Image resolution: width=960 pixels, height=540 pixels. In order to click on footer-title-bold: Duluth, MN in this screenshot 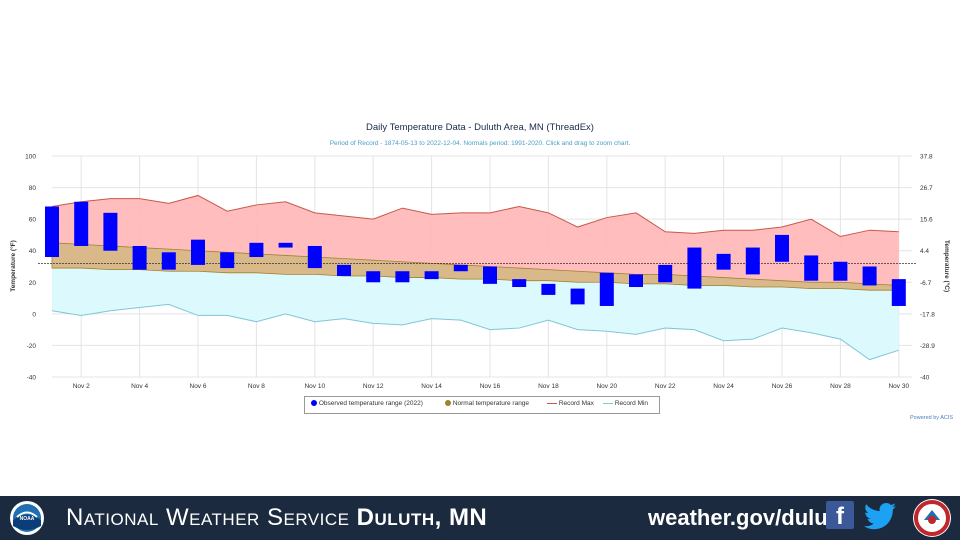, I will do `click(422, 517)`.